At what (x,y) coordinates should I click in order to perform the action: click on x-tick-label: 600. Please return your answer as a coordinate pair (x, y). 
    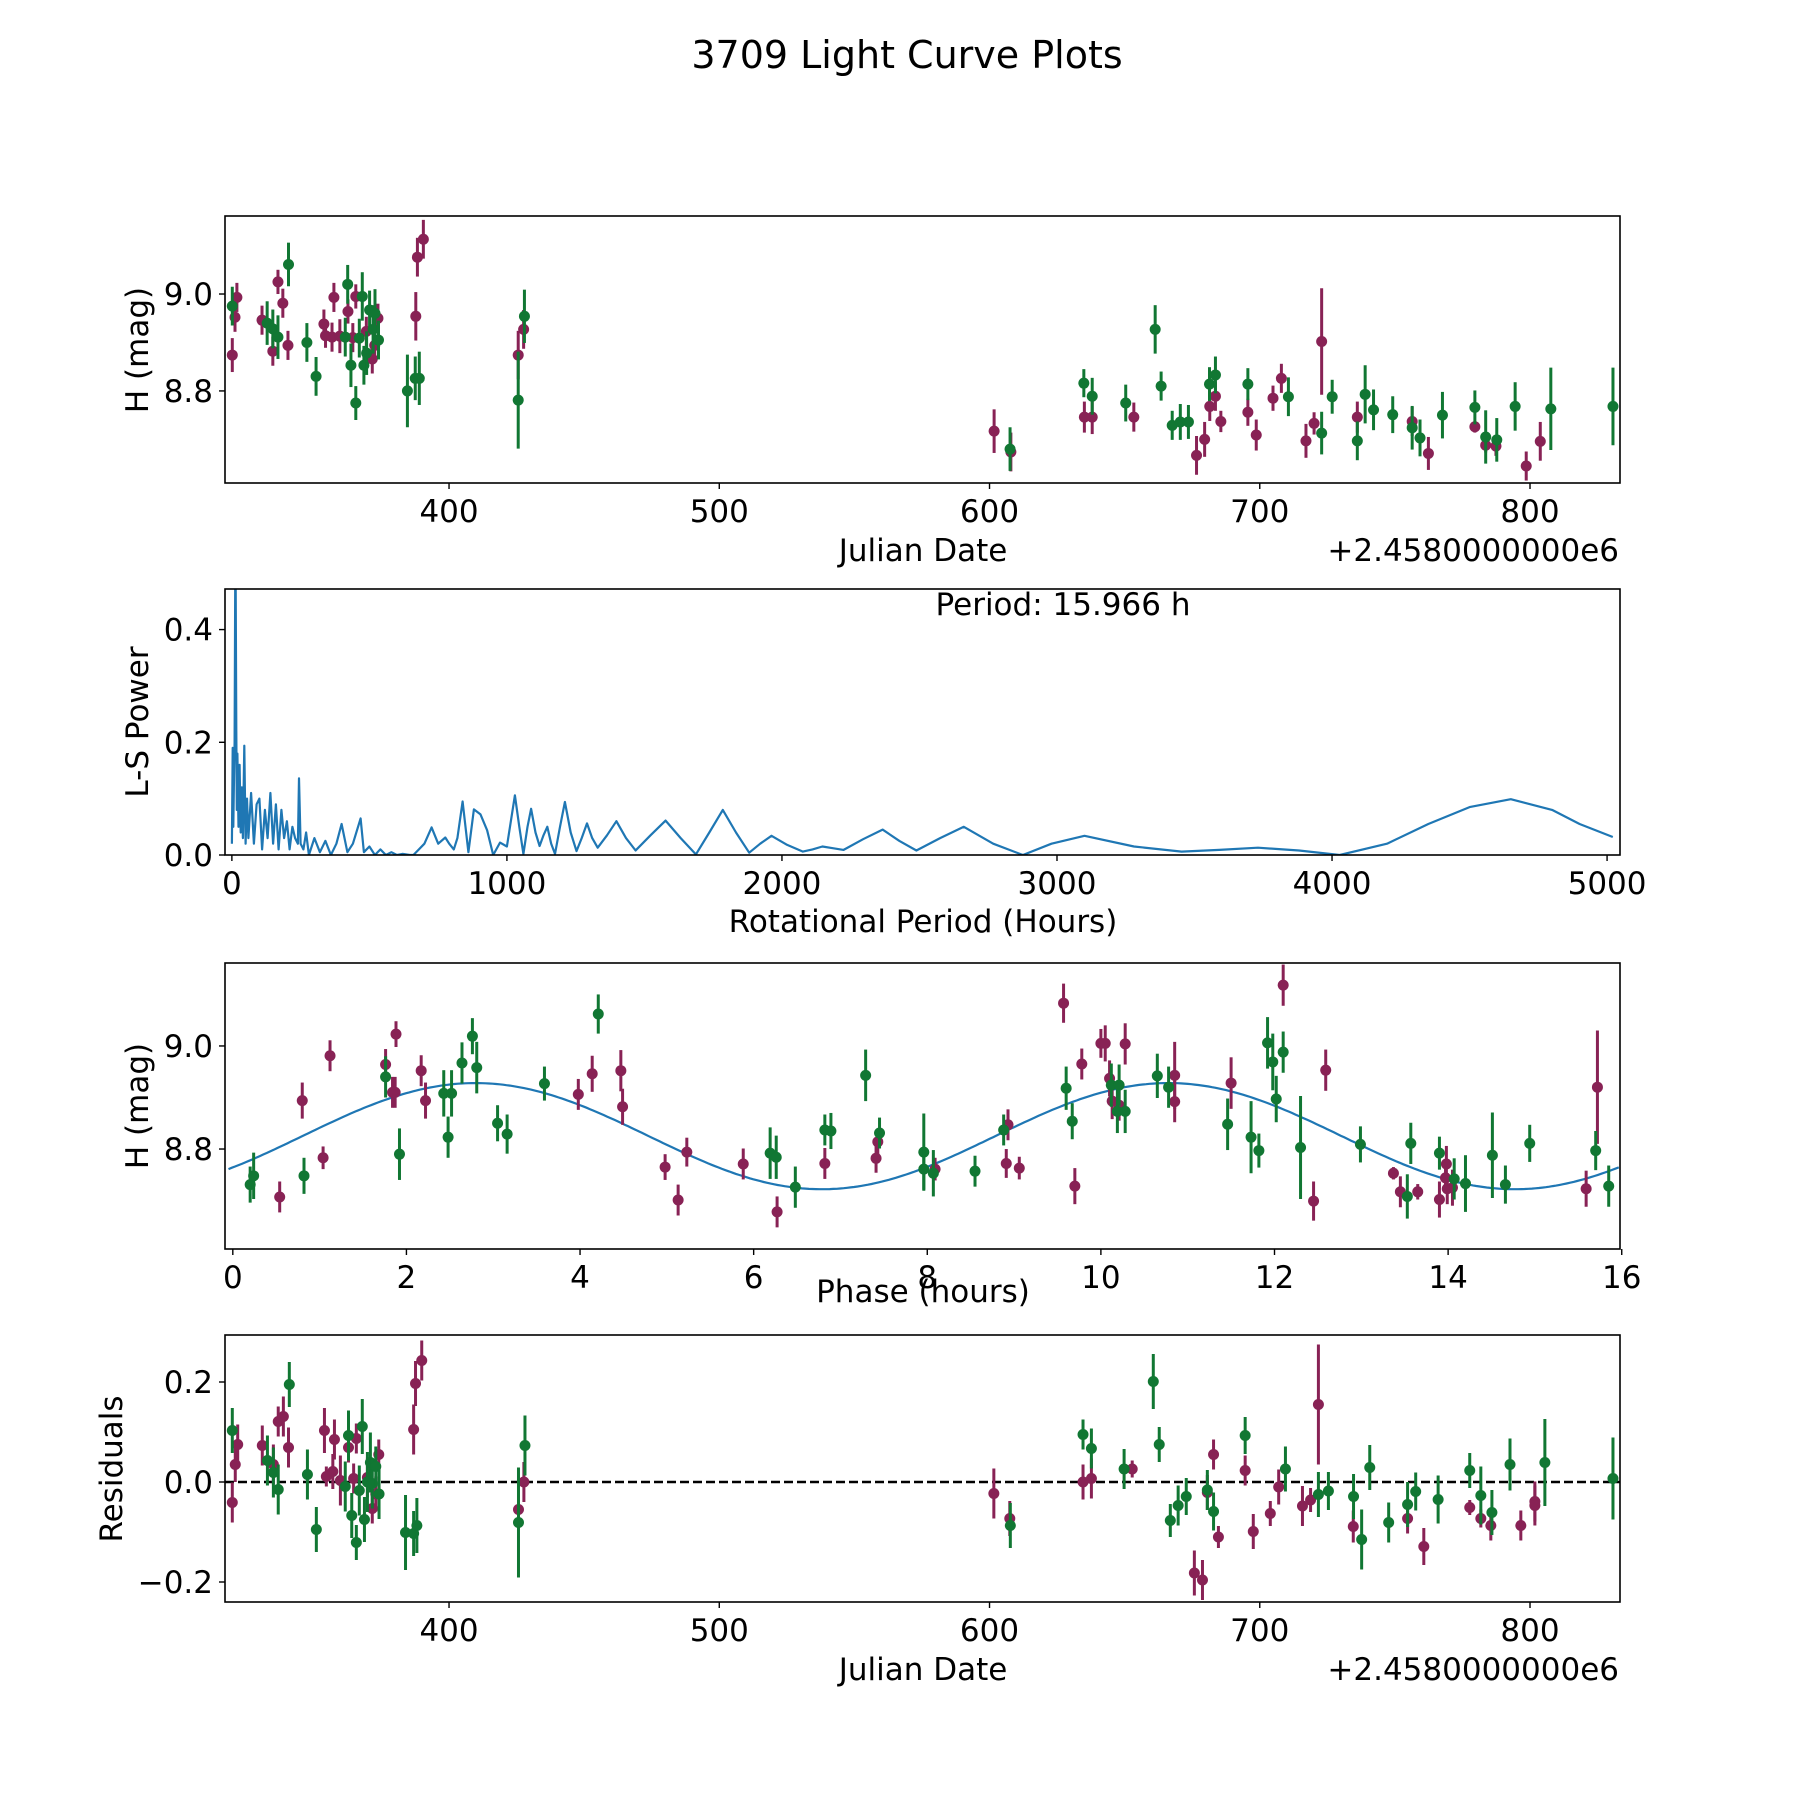
    Looking at the image, I should click on (989, 512).